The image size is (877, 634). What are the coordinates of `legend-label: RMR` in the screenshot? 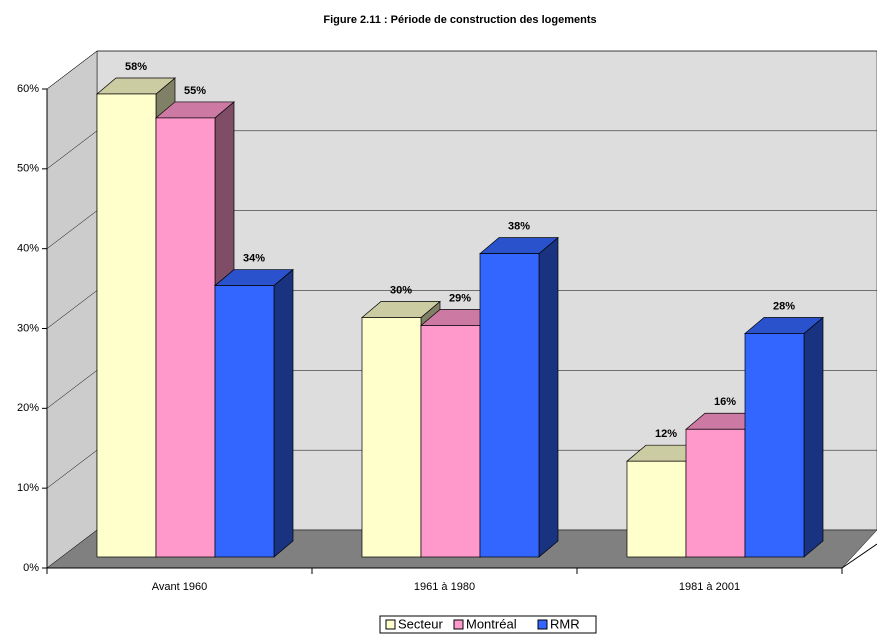 It's located at (565, 623).